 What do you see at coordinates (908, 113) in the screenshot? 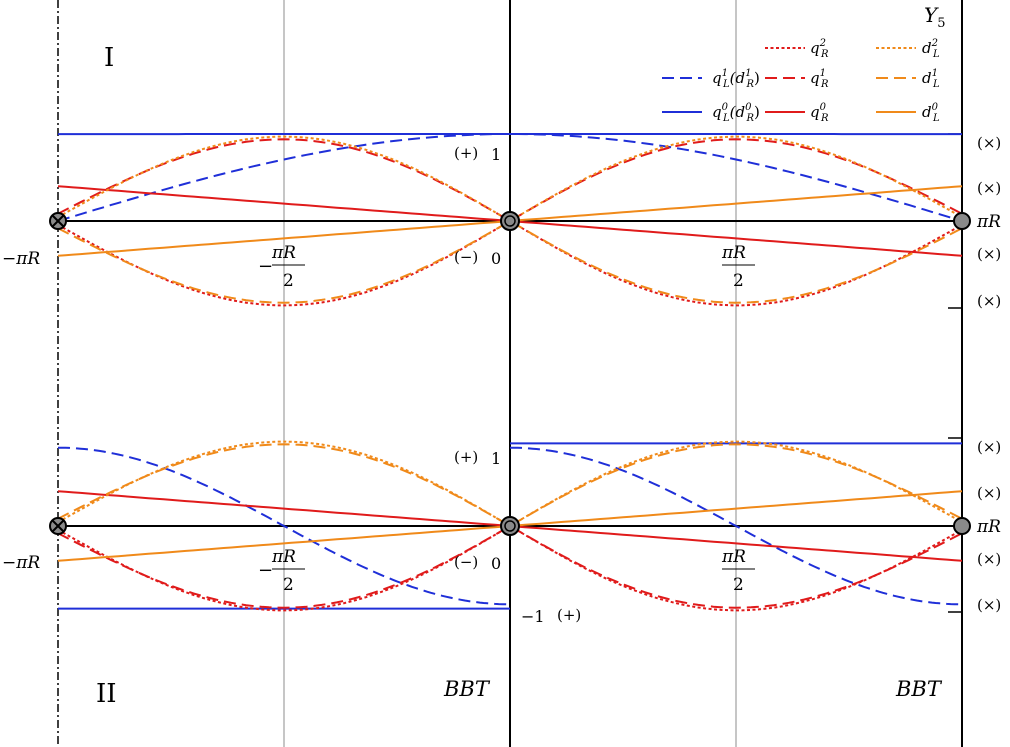
I see `legend-item-d-l-0: d0 L` at bounding box center [908, 113].